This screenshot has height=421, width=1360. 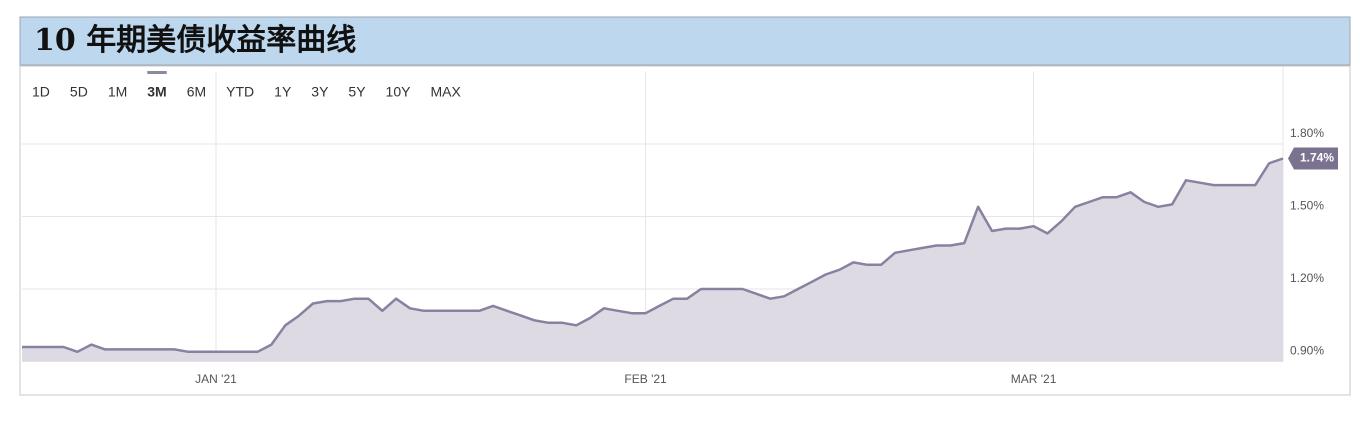 What do you see at coordinates (320, 92) in the screenshot?
I see `range-button: 3Y` at bounding box center [320, 92].